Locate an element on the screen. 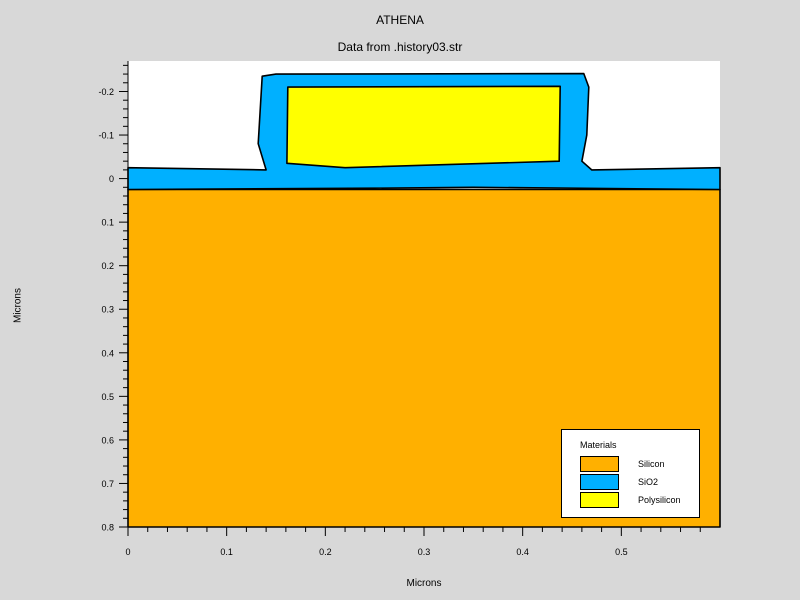 Image resolution: width=800 pixels, height=600 pixels. legend: Materials Silicon SiO2 Polysilicon is located at coordinates (630, 473).